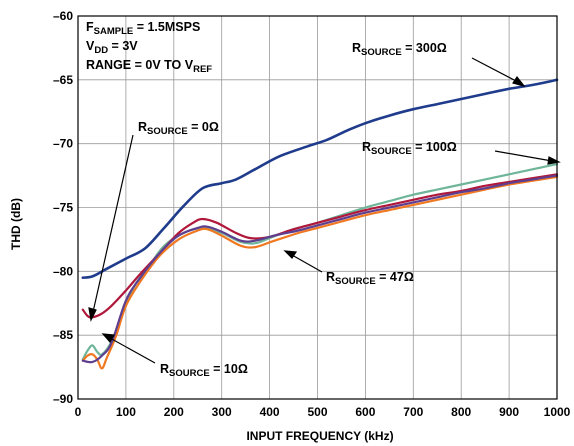 This screenshot has height=446, width=574. Describe the element at coordinates (16, 224) in the screenshot. I see `y-axis-title: THD (dB)` at that location.